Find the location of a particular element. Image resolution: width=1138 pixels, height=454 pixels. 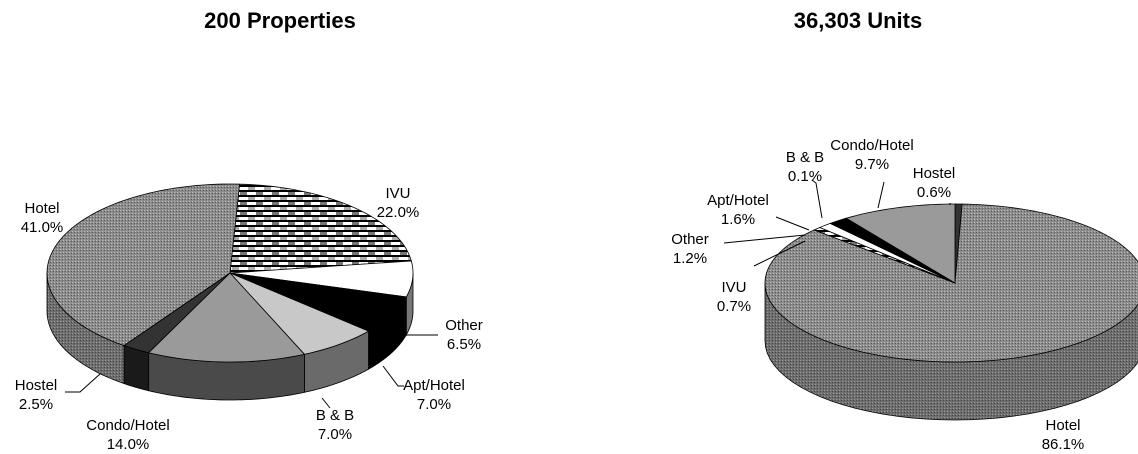

leader-line-hostel is located at coordinates (82, 383).